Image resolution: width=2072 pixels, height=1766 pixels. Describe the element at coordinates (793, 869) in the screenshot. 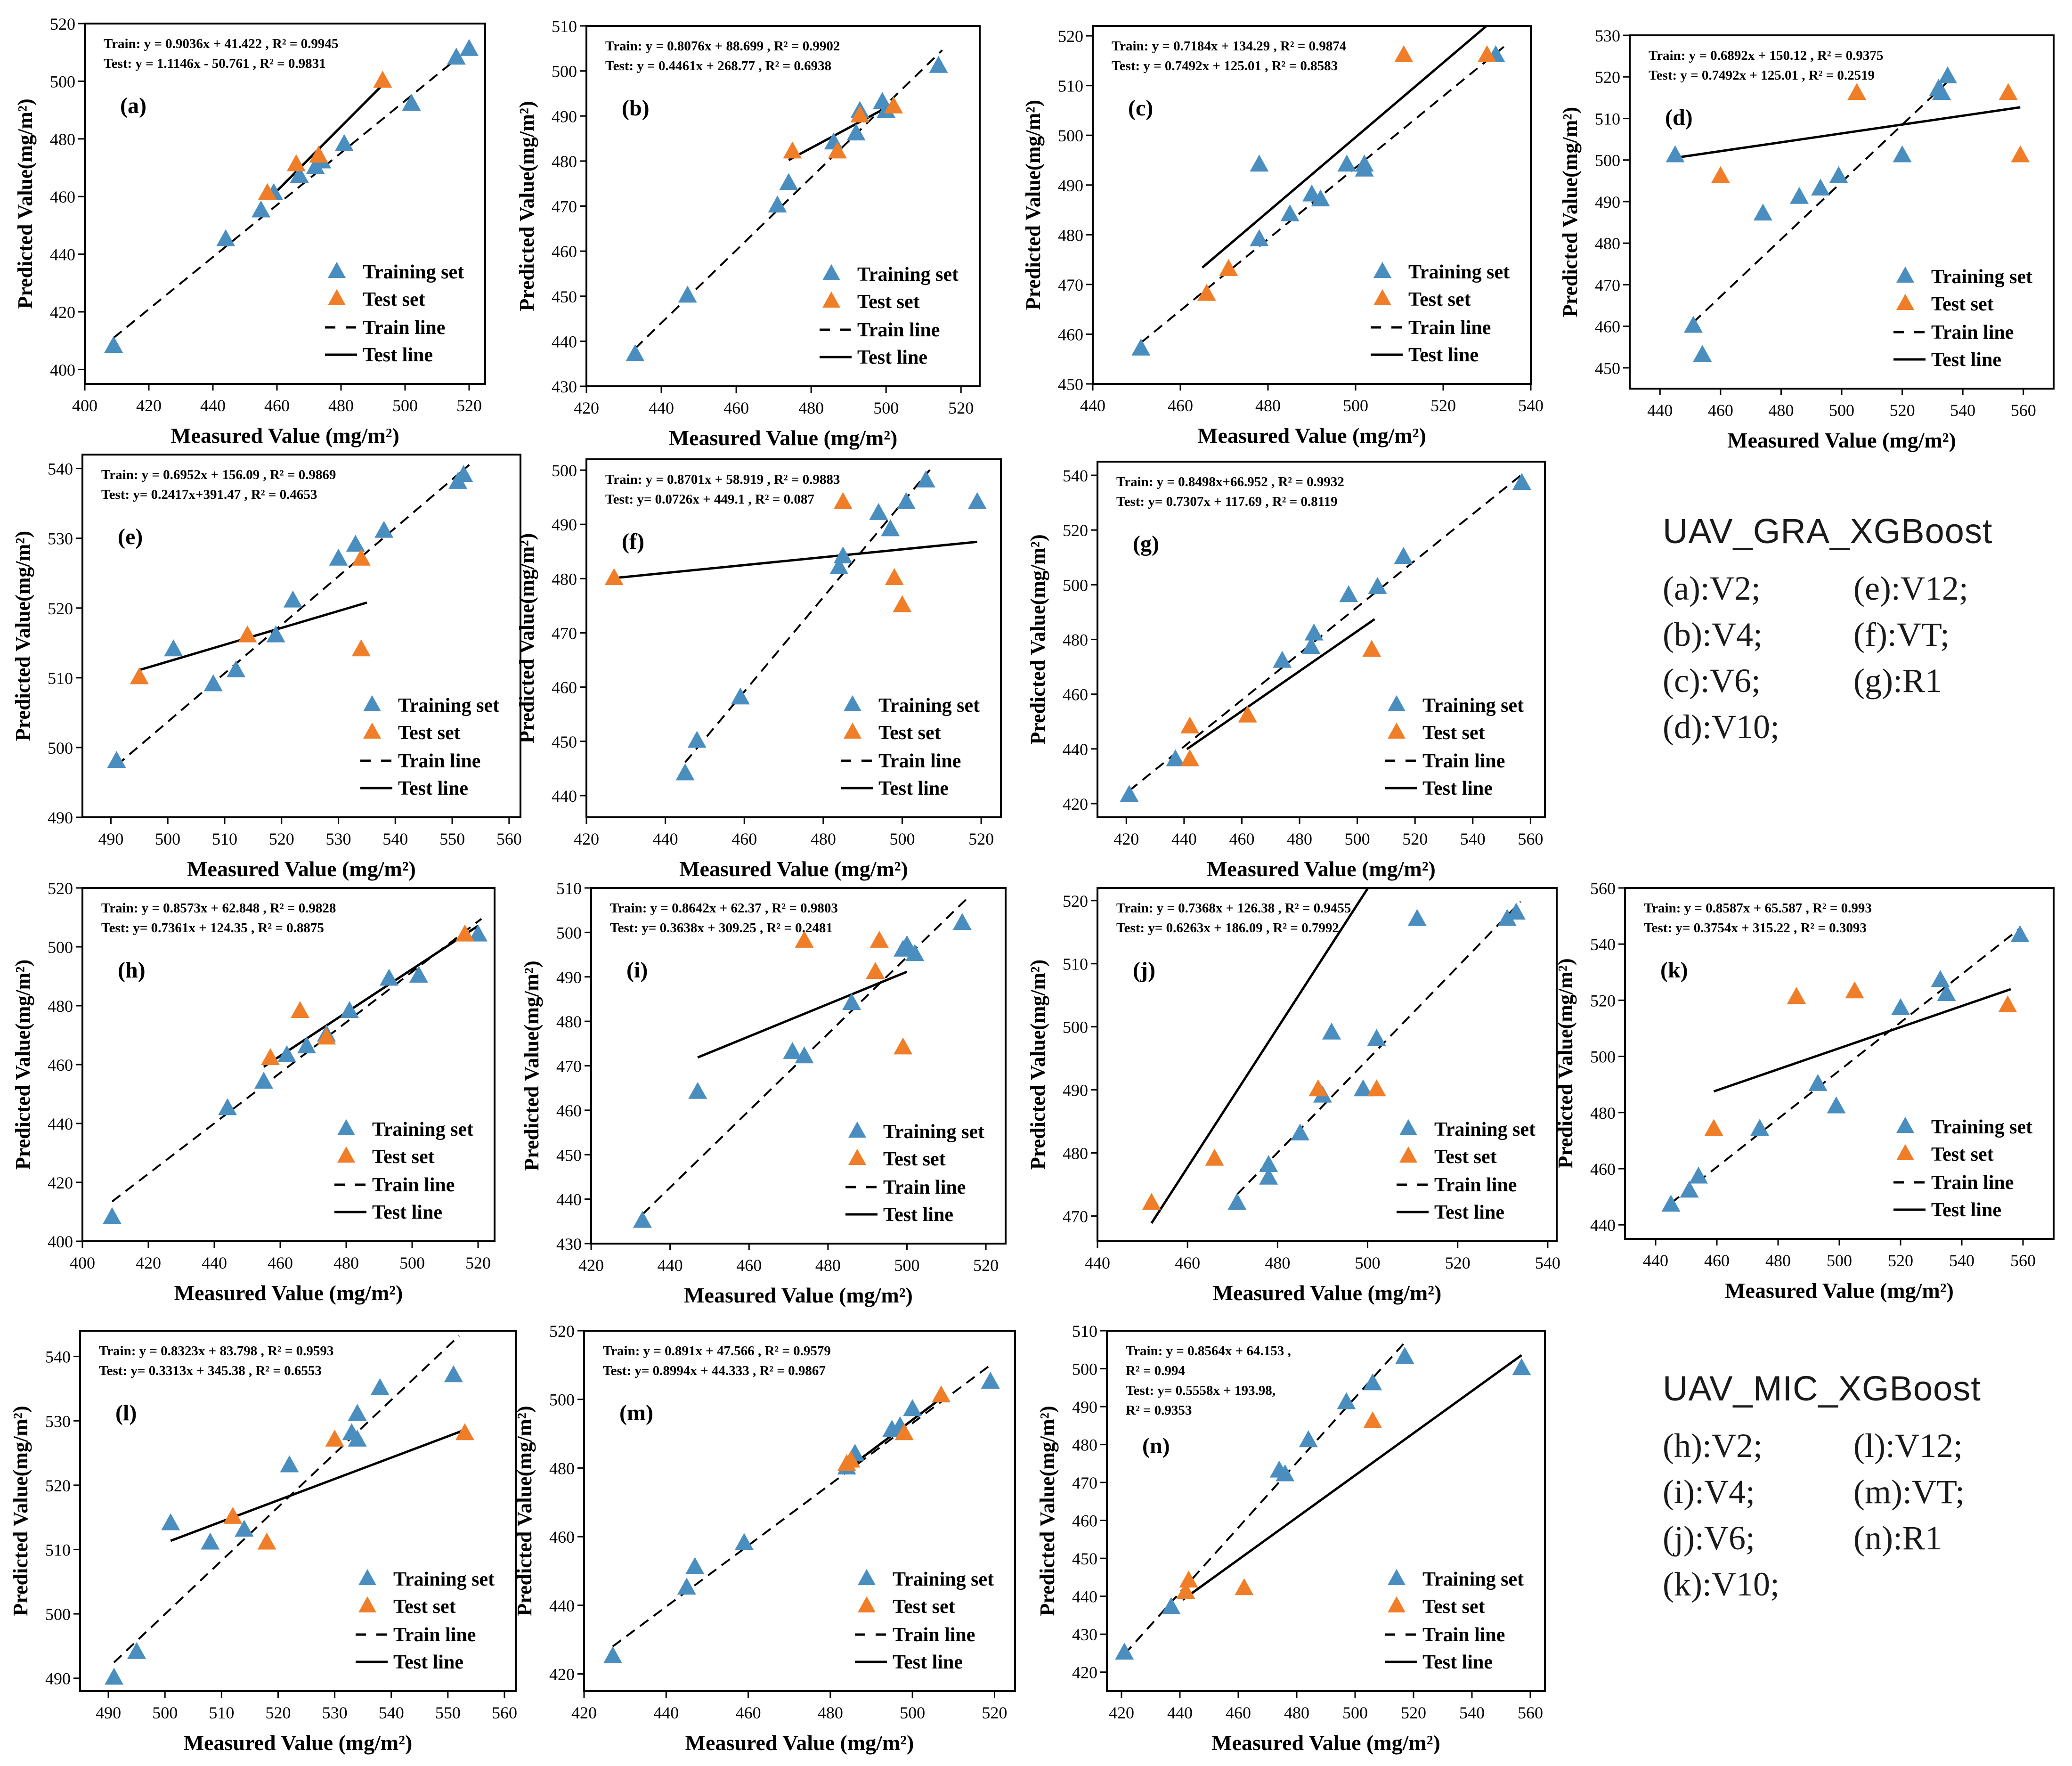

I see `x-axis-title: Measured Value (mg/m²)` at that location.